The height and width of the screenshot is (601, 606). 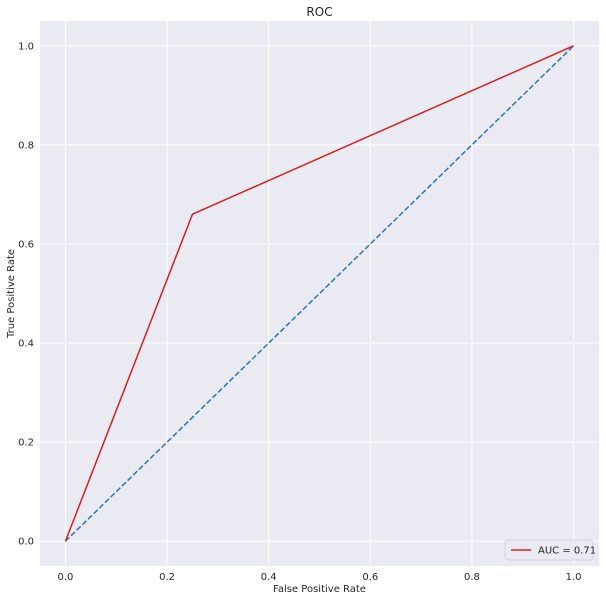 I want to click on x-tick-label: 0.6, so click(x=370, y=577).